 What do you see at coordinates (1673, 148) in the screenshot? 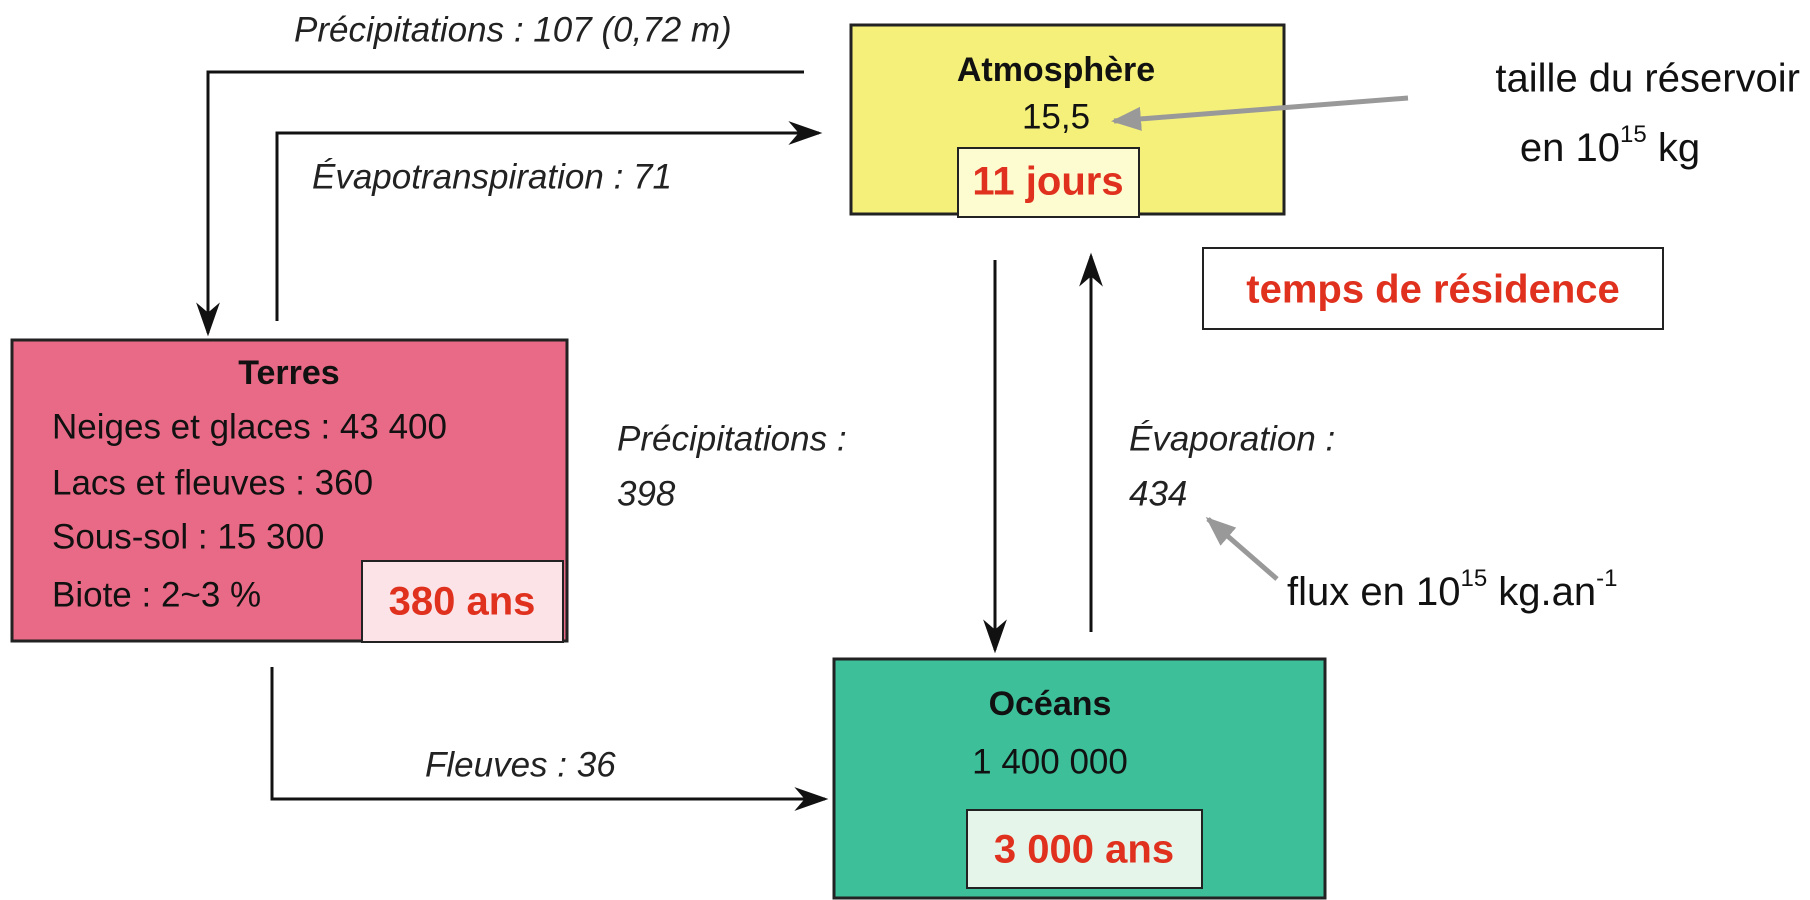
I see `text-part: kg` at bounding box center [1673, 148].